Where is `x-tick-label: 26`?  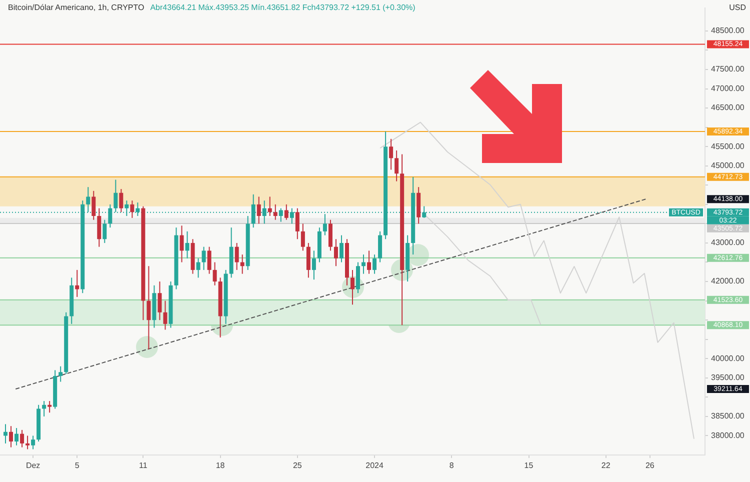 x-tick-label: 26 is located at coordinates (650, 465).